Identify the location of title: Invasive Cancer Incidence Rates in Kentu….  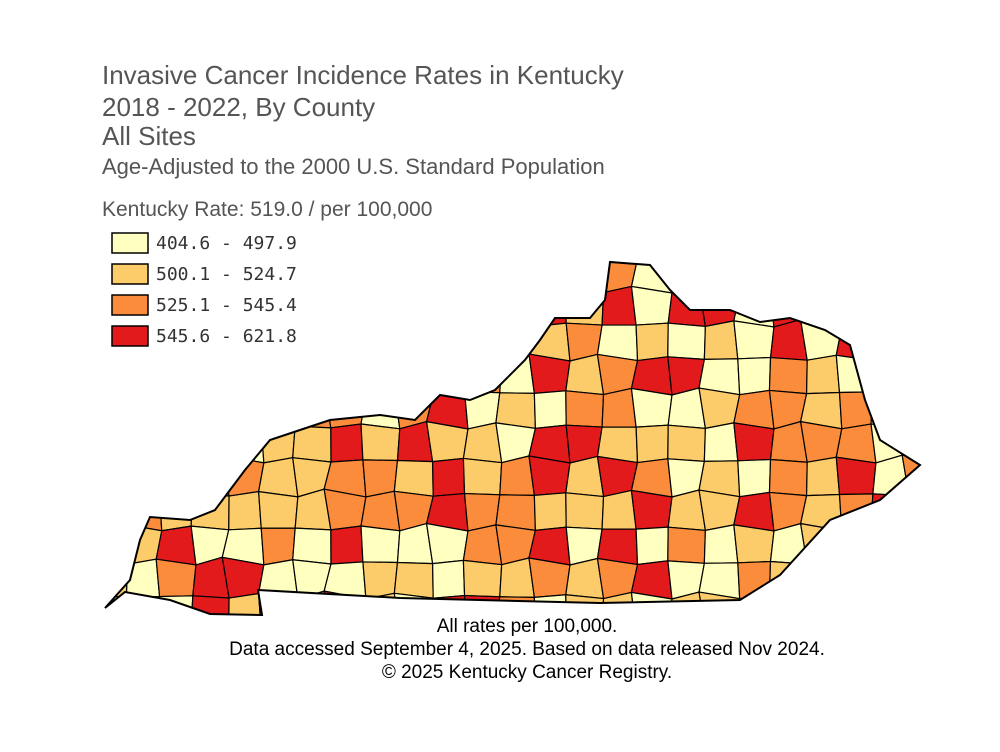
(363, 75).